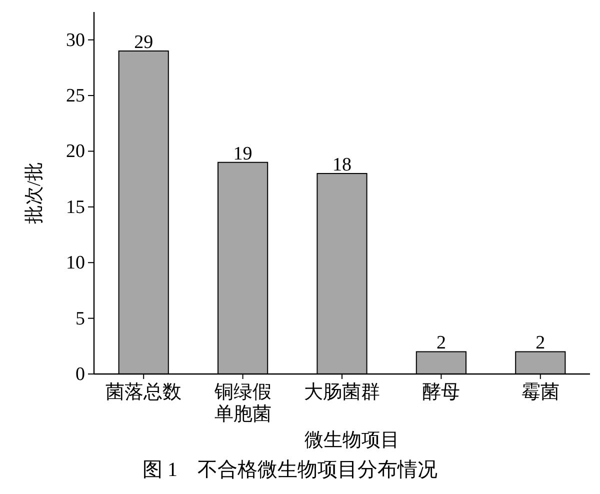  Describe the element at coordinates (342, 165) in the screenshot. I see `data-label: 18` at that location.